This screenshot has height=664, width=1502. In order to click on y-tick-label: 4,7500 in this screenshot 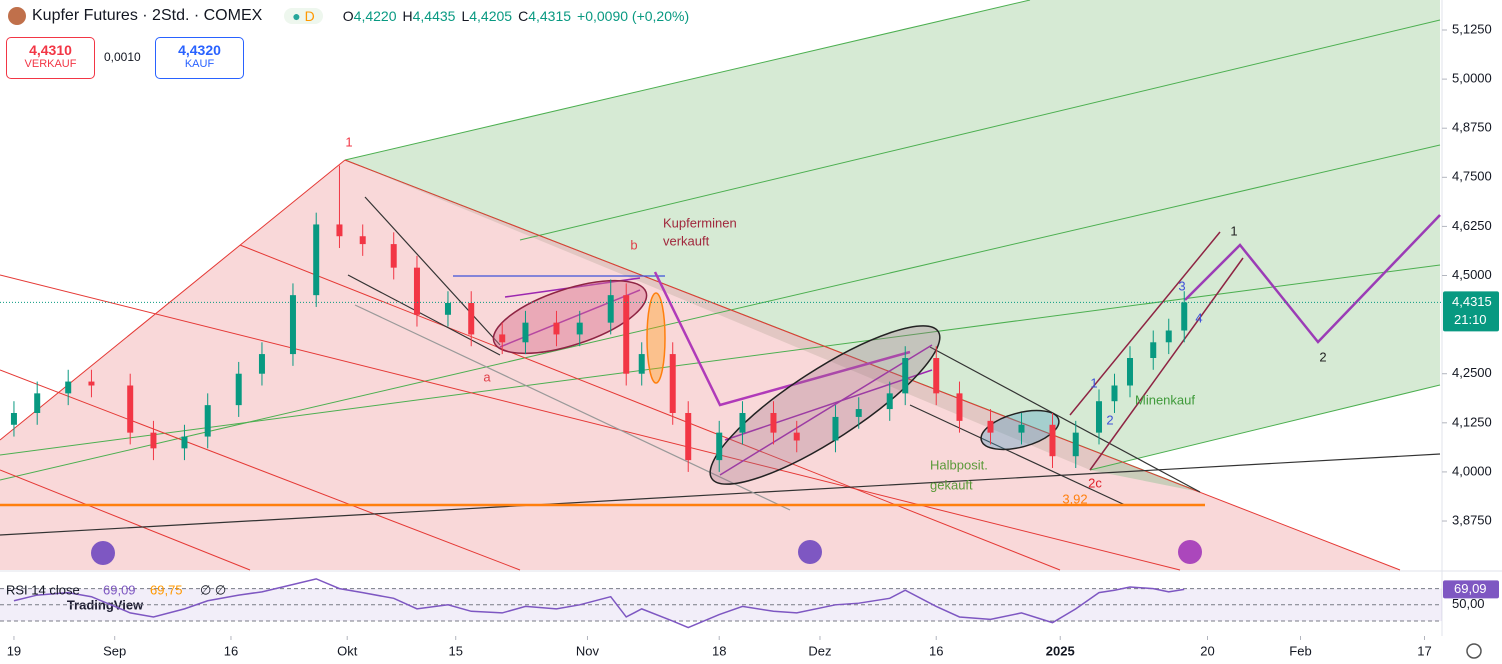, I will do `click(1472, 176)`.